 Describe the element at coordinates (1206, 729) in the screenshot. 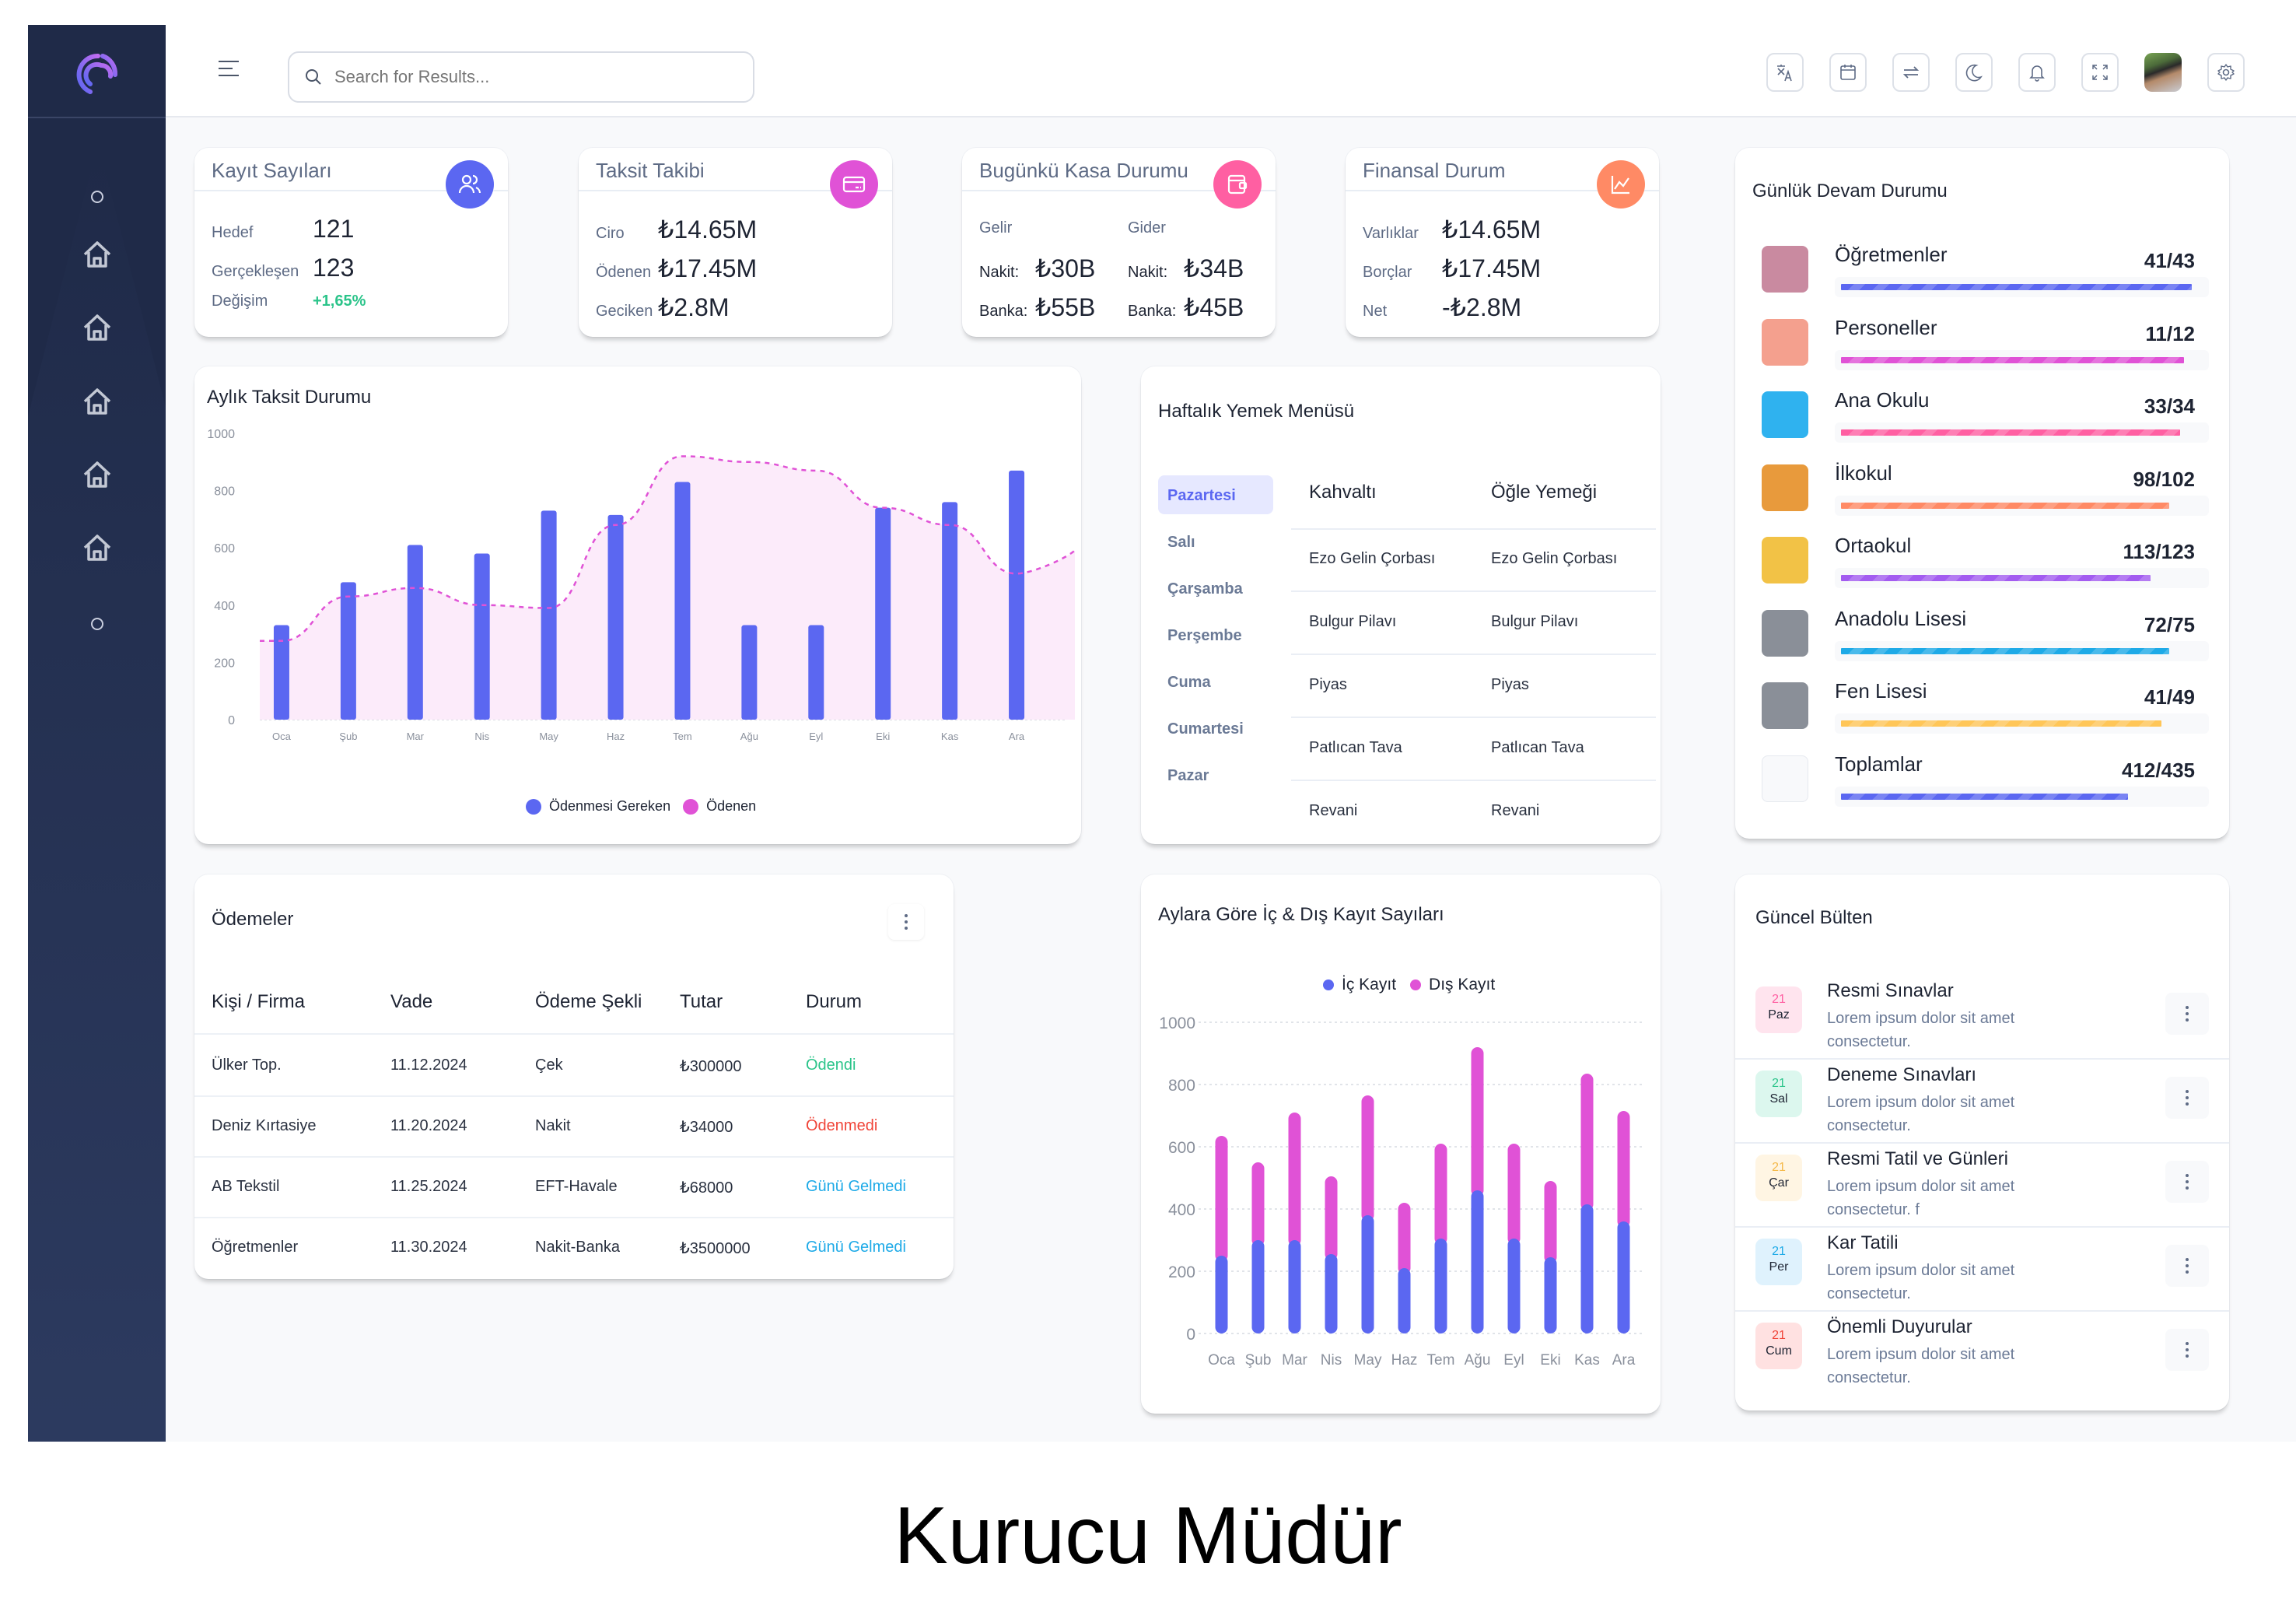

I see `menu-day-tab: Cumartesi` at that location.